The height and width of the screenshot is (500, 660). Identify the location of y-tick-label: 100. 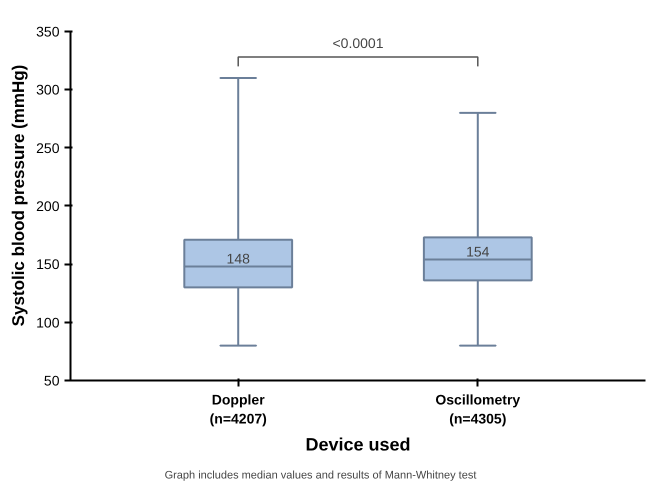
(48, 322).